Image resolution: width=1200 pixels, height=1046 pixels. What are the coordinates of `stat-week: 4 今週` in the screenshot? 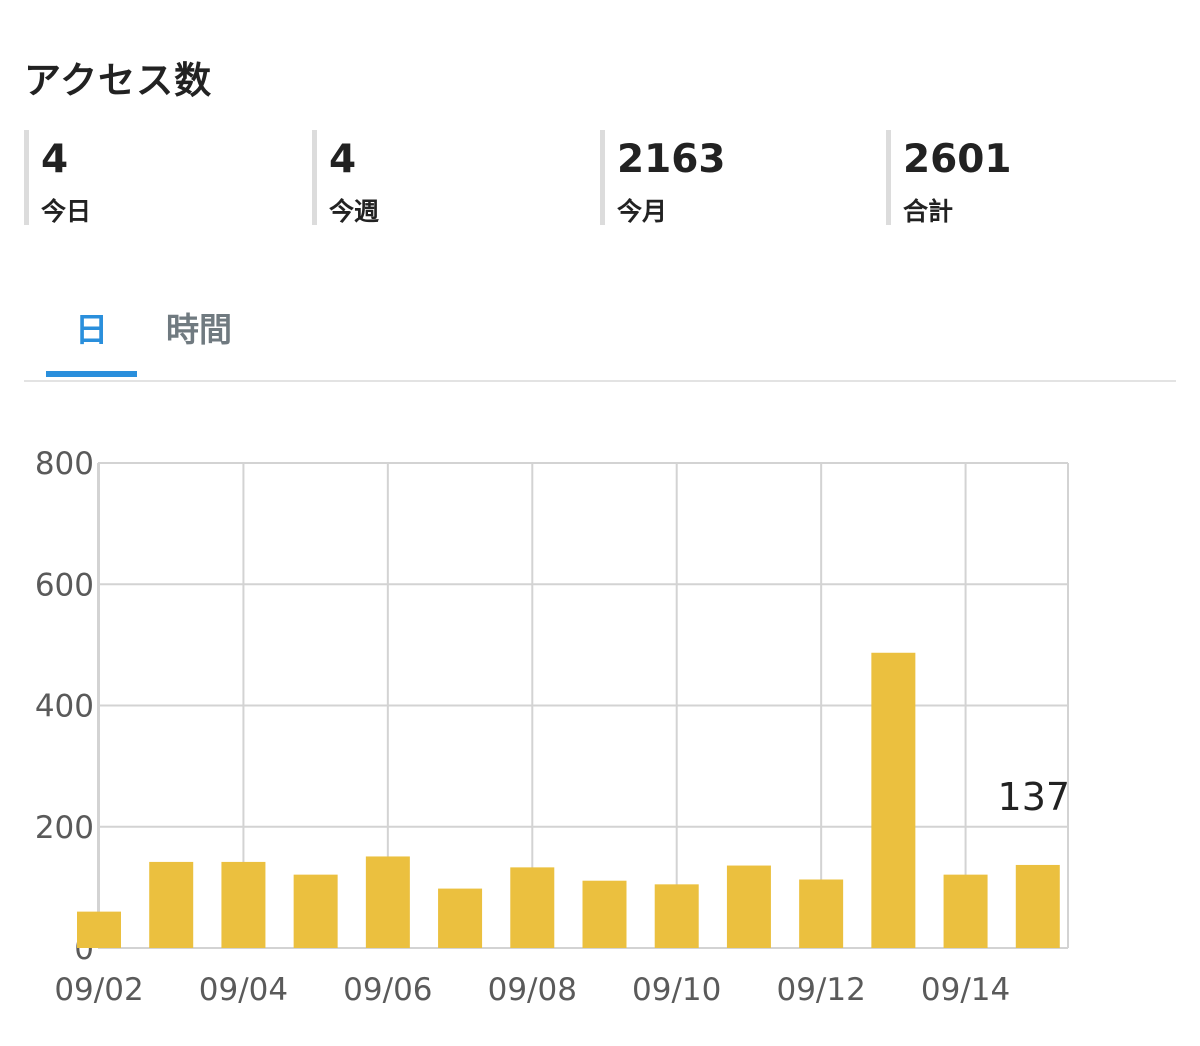 It's located at (456, 178).